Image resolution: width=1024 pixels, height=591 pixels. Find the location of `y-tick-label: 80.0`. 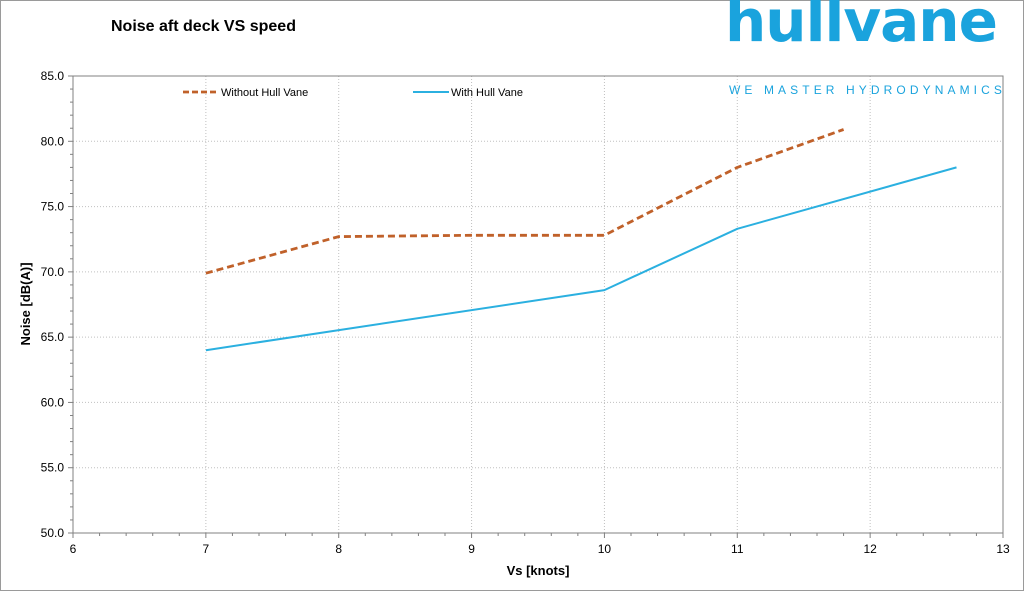

y-tick-label: 80.0 is located at coordinates (53, 141).